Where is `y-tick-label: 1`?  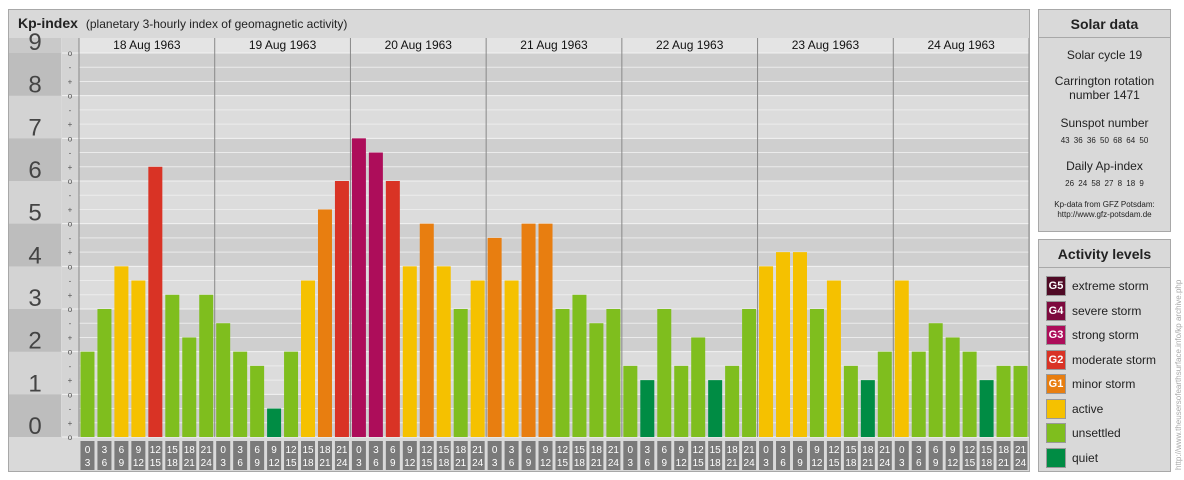 y-tick-label: 1 is located at coordinates (34, 383).